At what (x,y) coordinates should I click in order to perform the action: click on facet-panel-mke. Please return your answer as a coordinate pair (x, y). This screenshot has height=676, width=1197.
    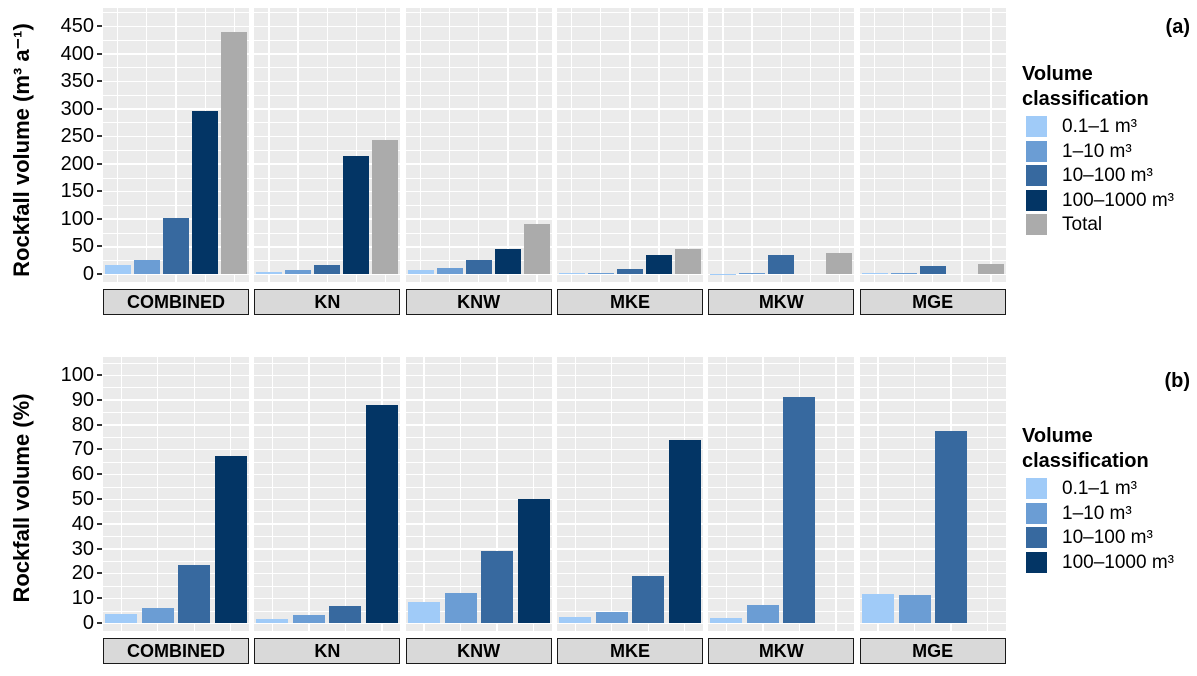
    Looking at the image, I should click on (629, 145).